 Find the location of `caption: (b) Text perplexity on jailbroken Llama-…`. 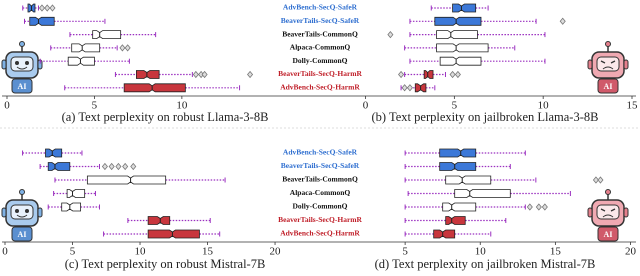

caption: (b) Text perplexity on jailbroken Llama-… is located at coordinates (485, 117).